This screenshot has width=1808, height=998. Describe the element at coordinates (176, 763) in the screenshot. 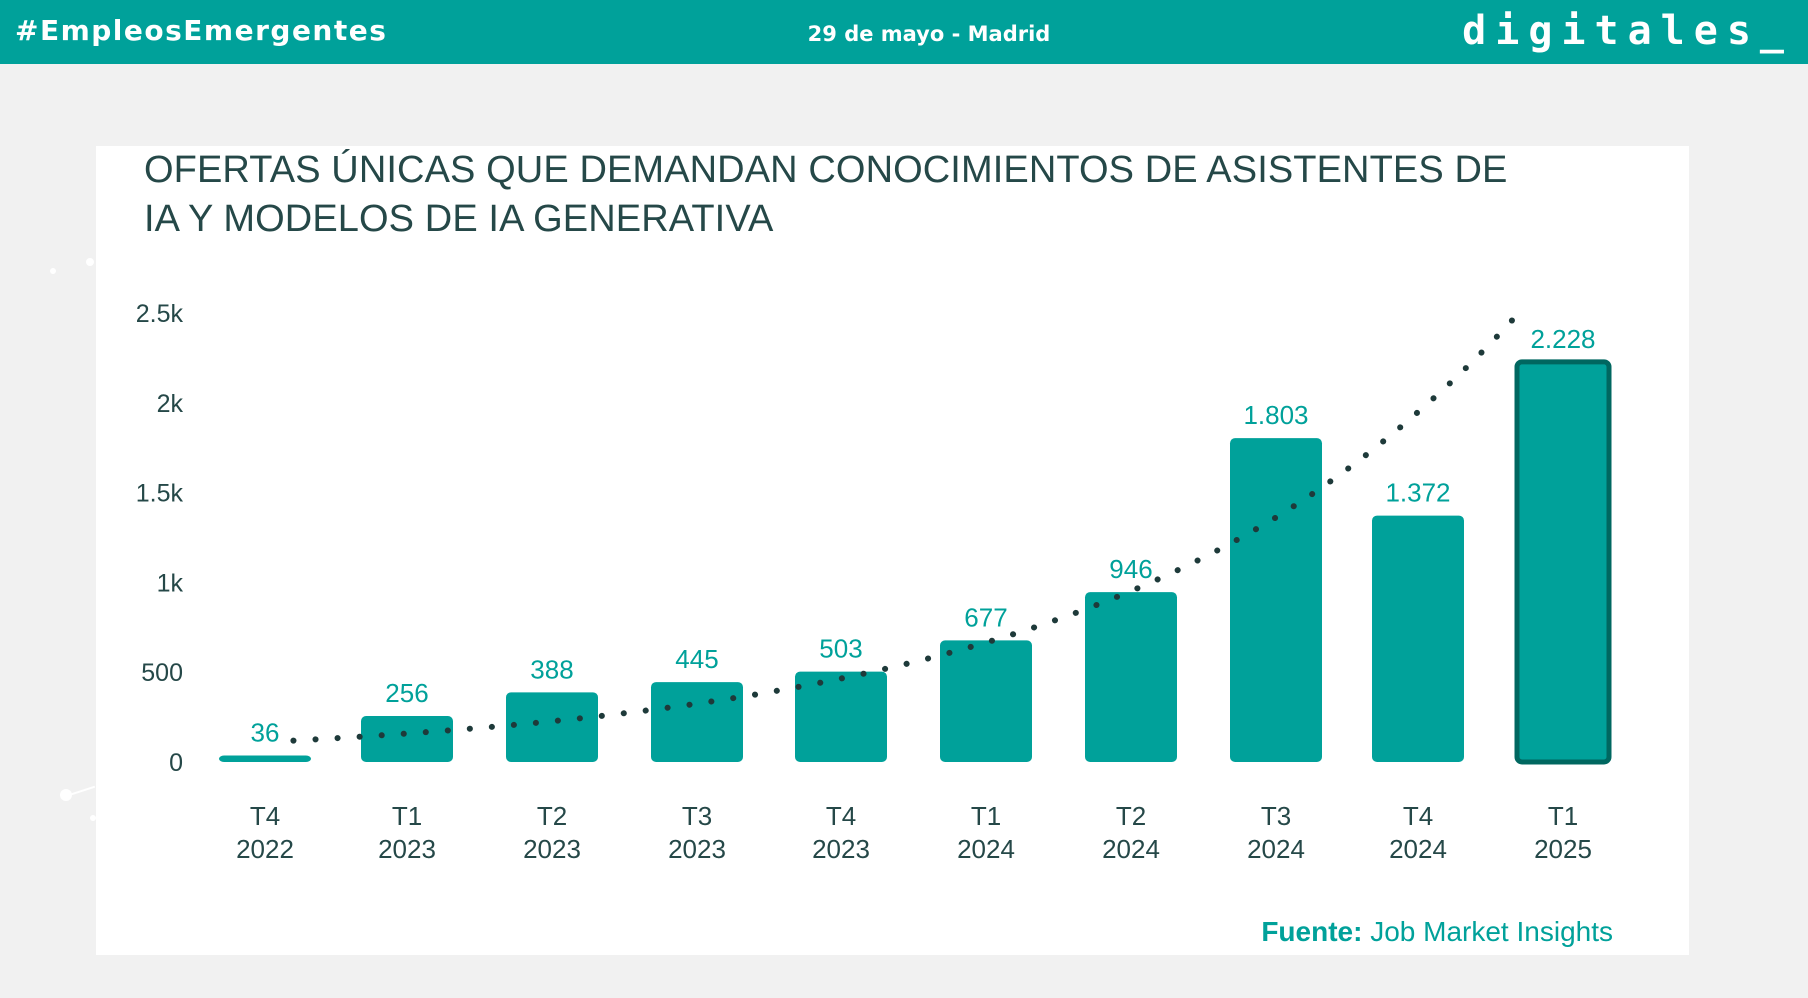

I see `y-tick-label: 0` at that location.